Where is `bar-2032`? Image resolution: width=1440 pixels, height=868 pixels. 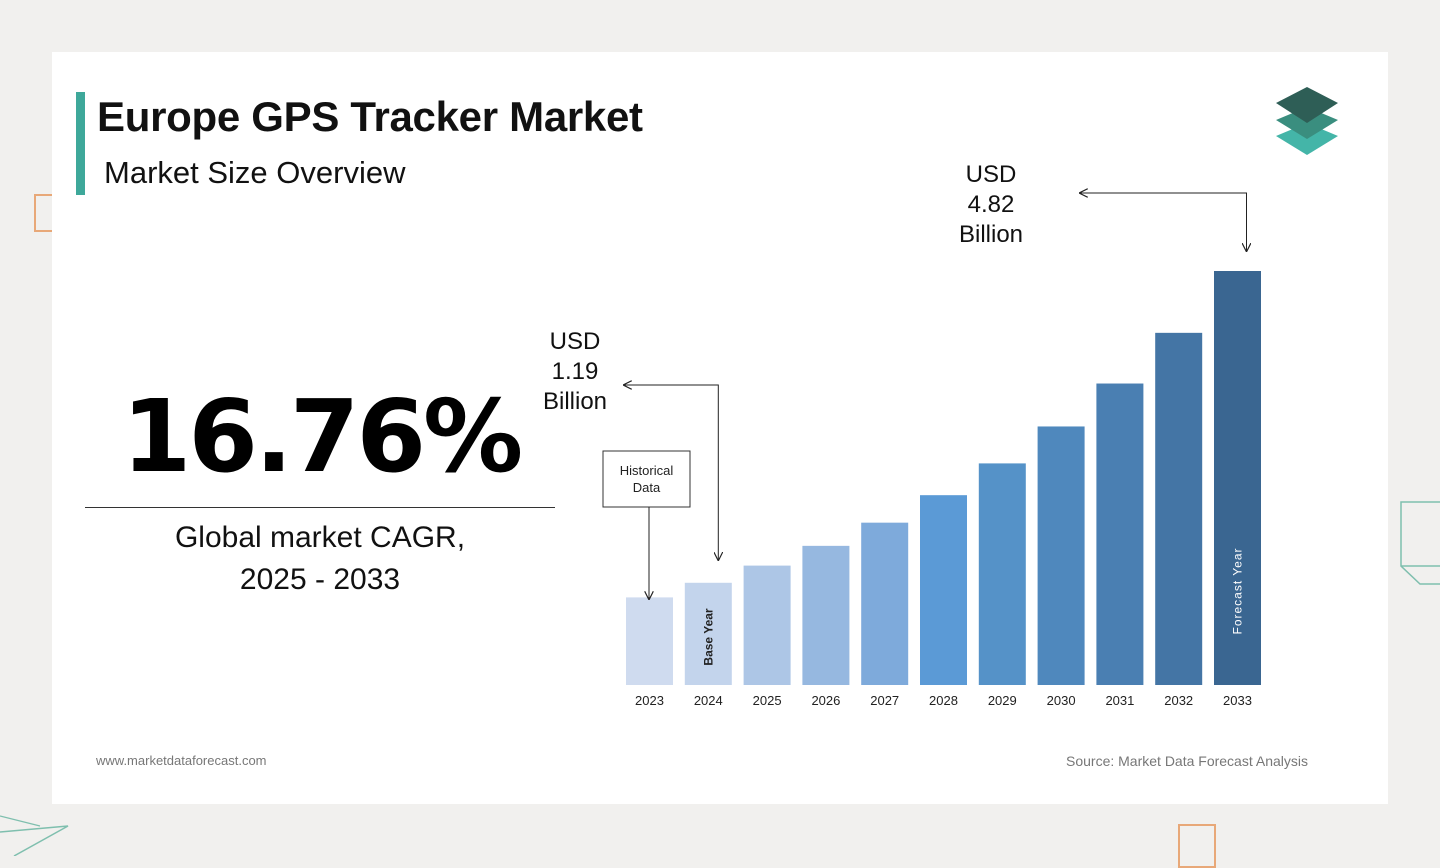 bar-2032 is located at coordinates (1179, 508).